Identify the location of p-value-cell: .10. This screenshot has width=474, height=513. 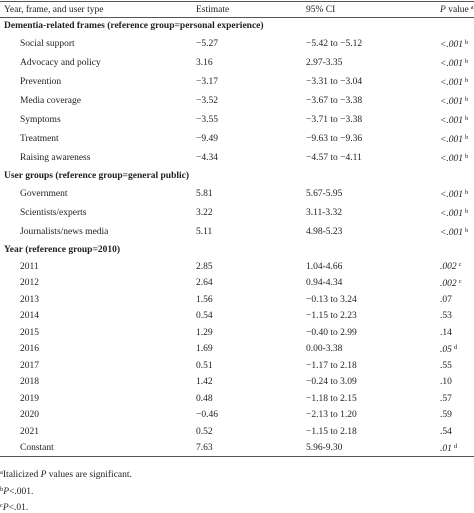
(457, 382).